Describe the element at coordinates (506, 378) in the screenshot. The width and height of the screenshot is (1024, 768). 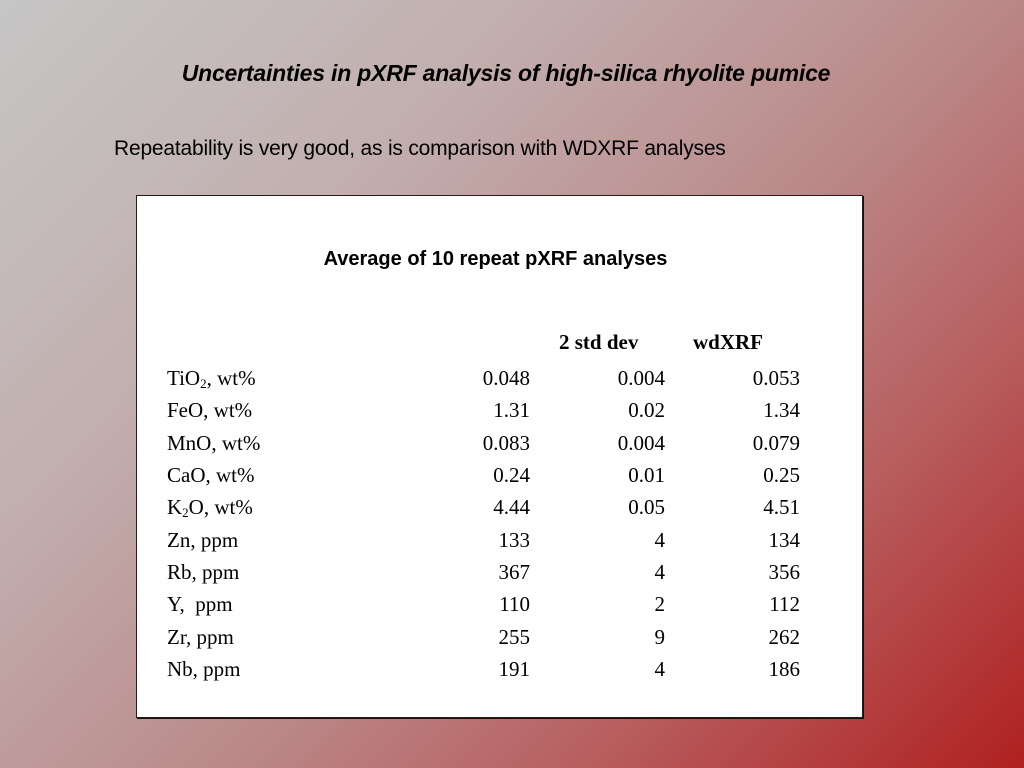
I see `average-value: 0.048` at that location.